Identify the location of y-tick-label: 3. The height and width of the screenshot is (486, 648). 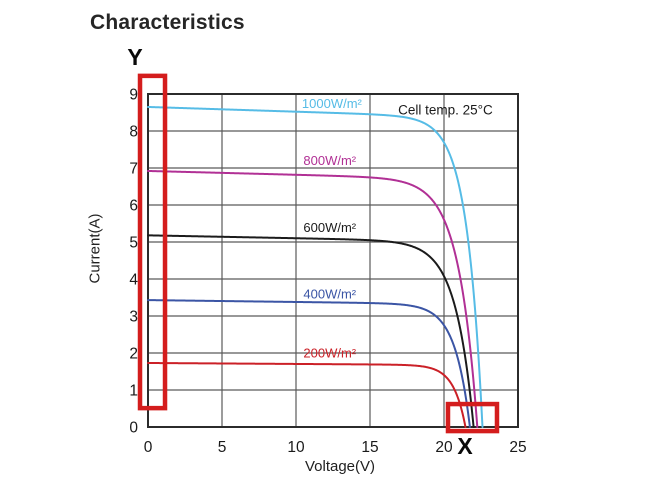
(133, 317).